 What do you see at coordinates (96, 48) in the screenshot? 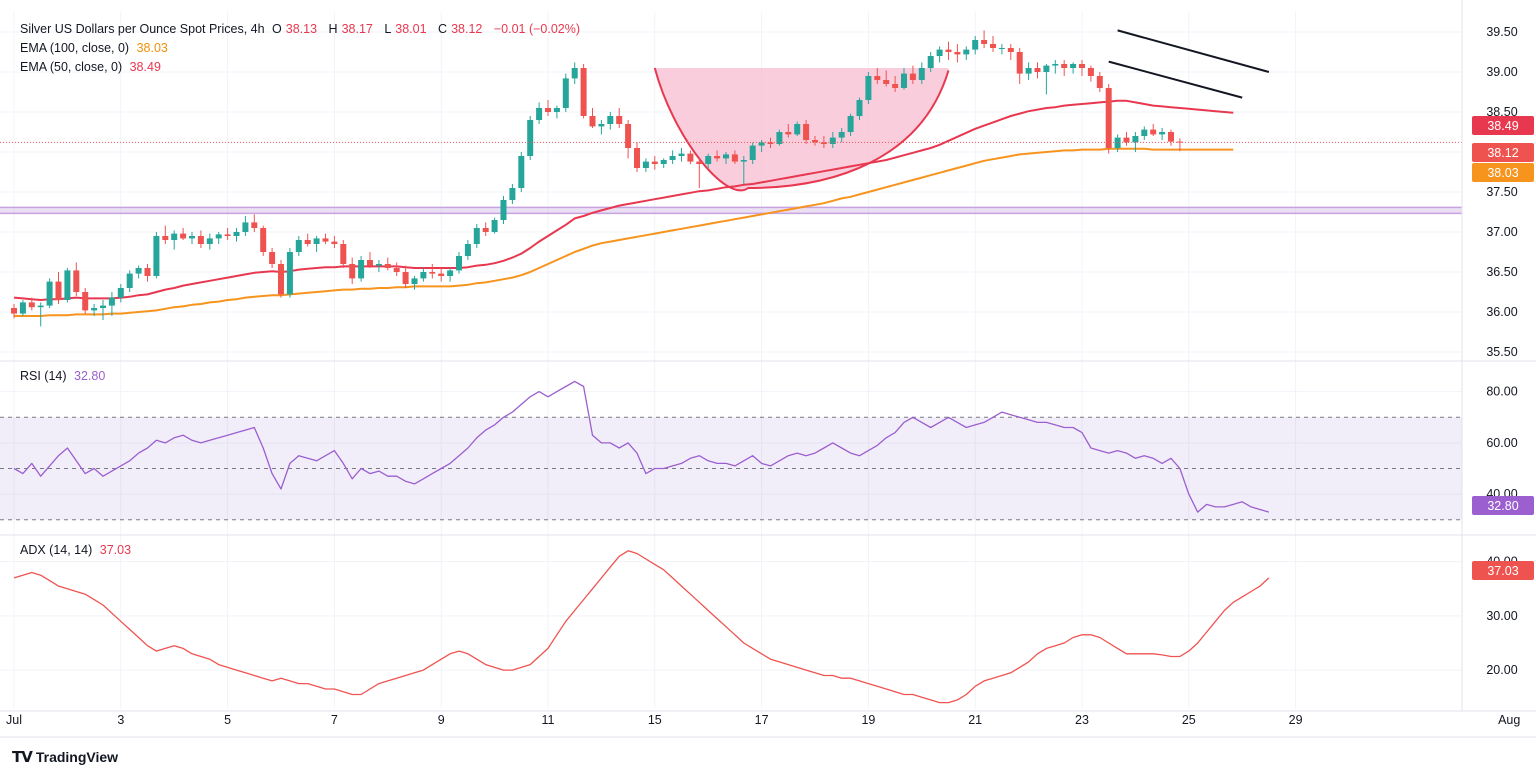
I see `ema100-legend: EMA (100, close, 0) 38.03` at bounding box center [96, 48].